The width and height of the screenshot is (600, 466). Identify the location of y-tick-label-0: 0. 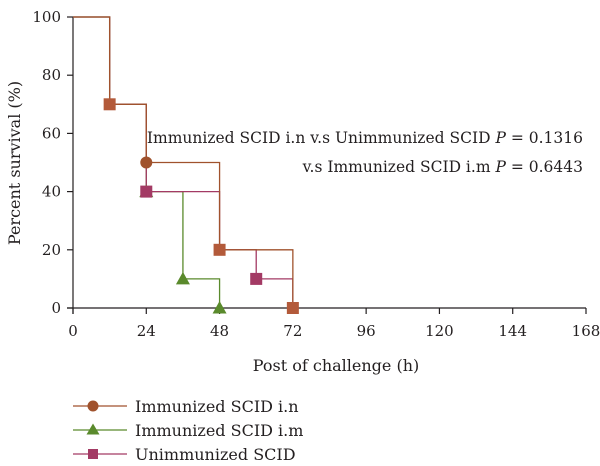
(56, 308).